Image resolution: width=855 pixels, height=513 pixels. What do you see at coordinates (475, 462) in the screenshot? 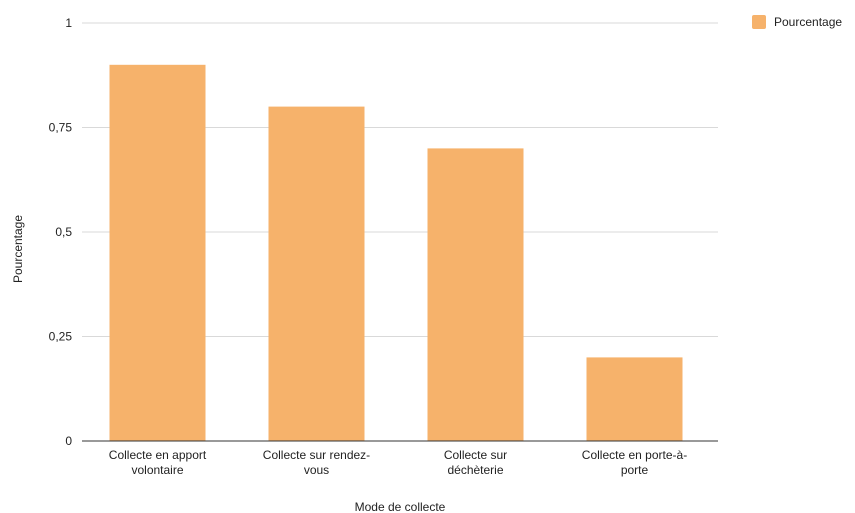
I see `x-tick-label: Collecte sur déchèterie` at bounding box center [475, 462].